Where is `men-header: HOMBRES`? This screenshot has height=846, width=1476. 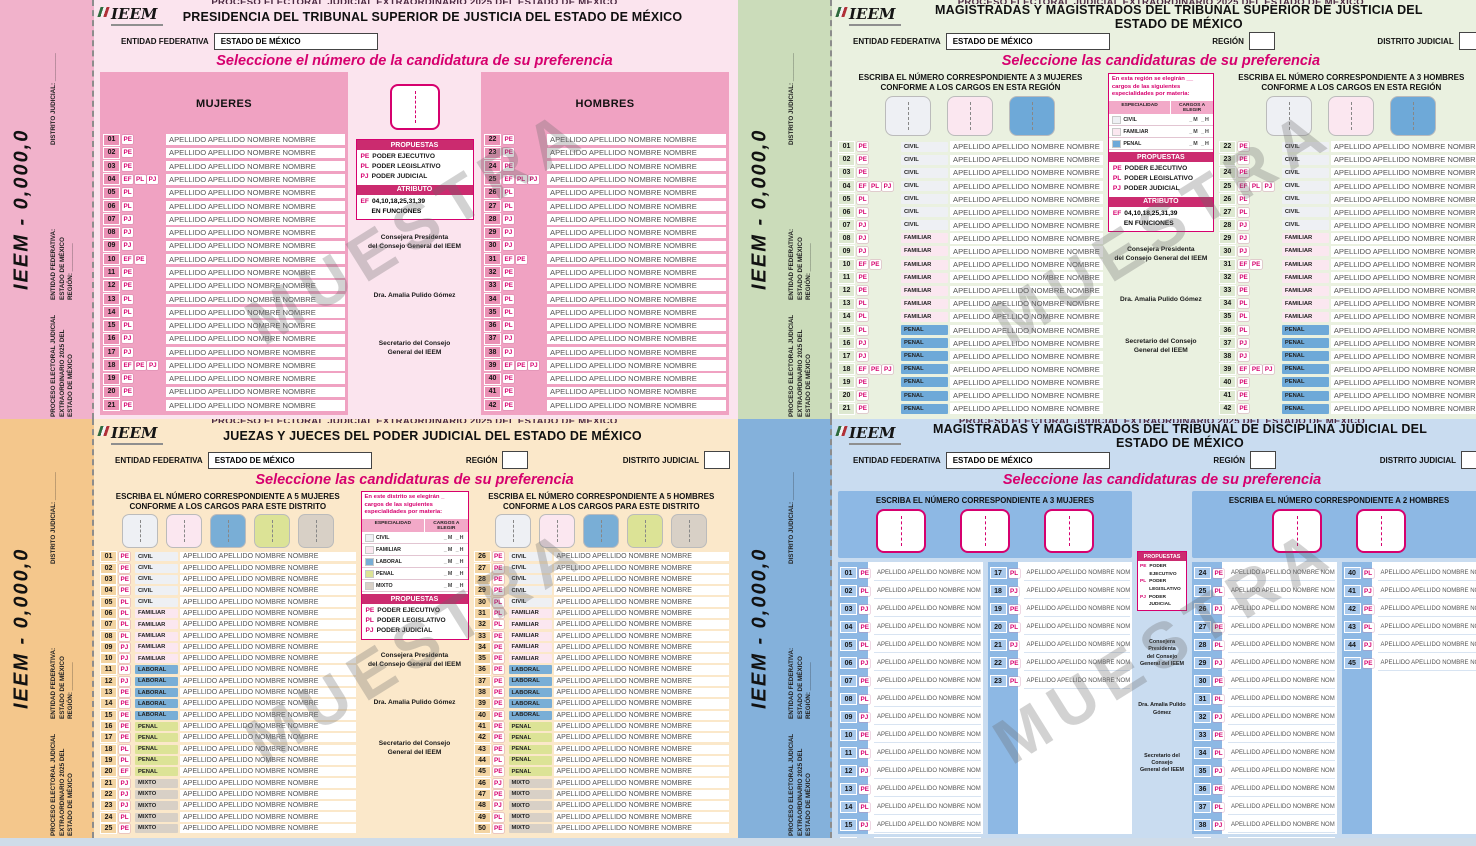 men-header: HOMBRES is located at coordinates (605, 104).